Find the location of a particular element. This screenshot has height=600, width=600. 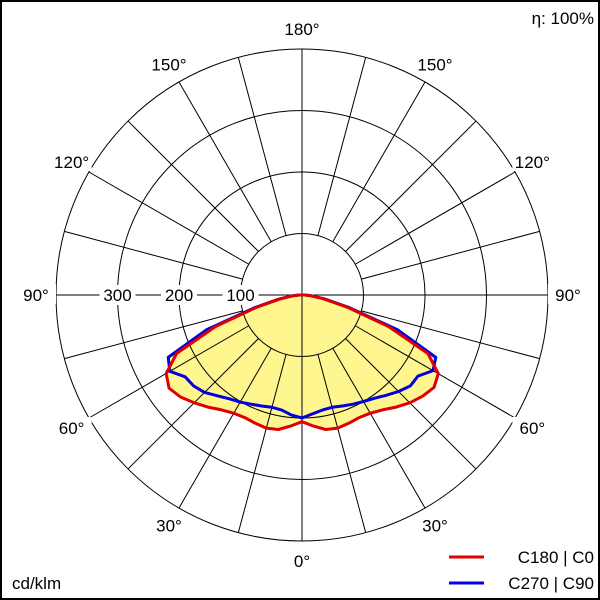

radial-tick-label: 200 is located at coordinates (179, 295).